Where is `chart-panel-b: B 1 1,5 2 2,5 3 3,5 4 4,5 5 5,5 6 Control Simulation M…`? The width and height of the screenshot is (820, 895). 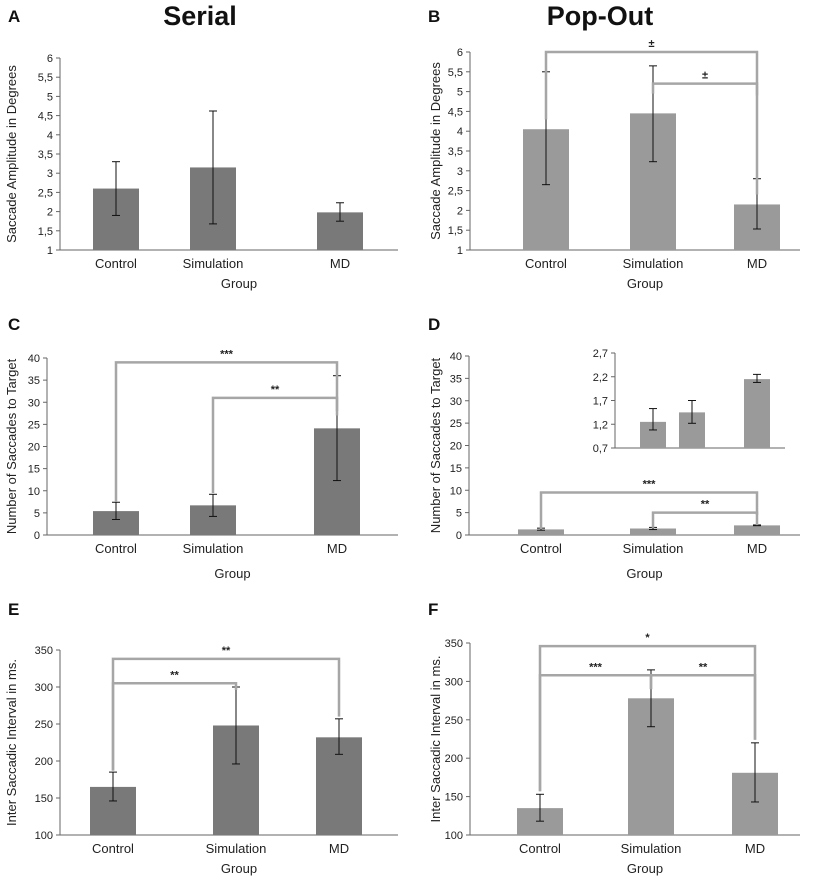 chart-panel-b: B 1 1,5 2 2,5 3 3,5 4 4,5 5 5,5 6 Control Simulation M… is located at coordinates (614, 149).